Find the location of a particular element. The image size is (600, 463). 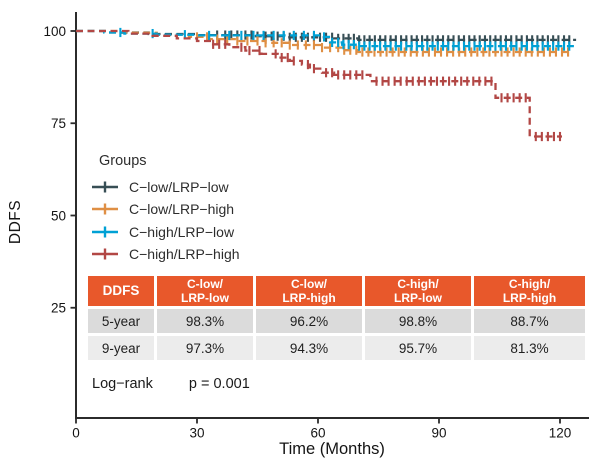

legend-item-label: C−low/LRP−high is located at coordinates (182, 209).